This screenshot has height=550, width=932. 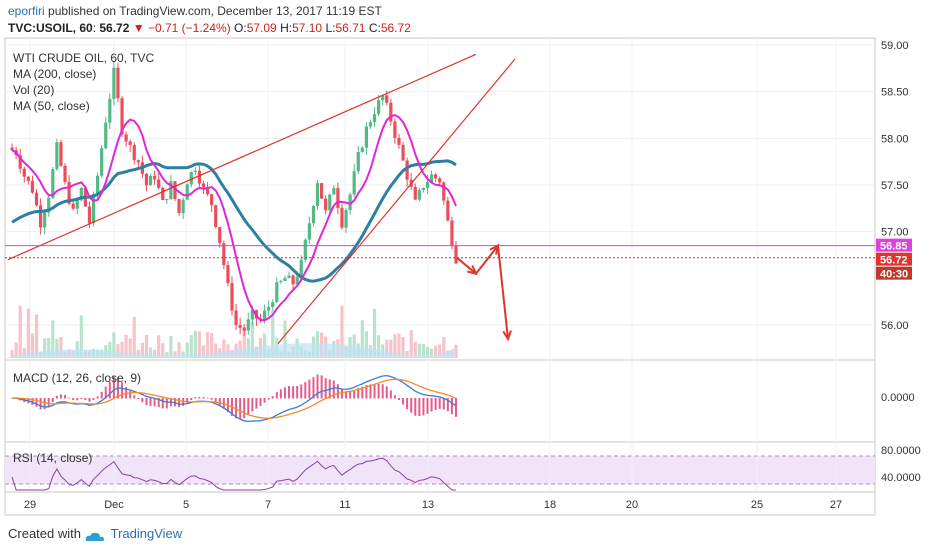 I want to click on volume-bars, so click(x=231, y=331).